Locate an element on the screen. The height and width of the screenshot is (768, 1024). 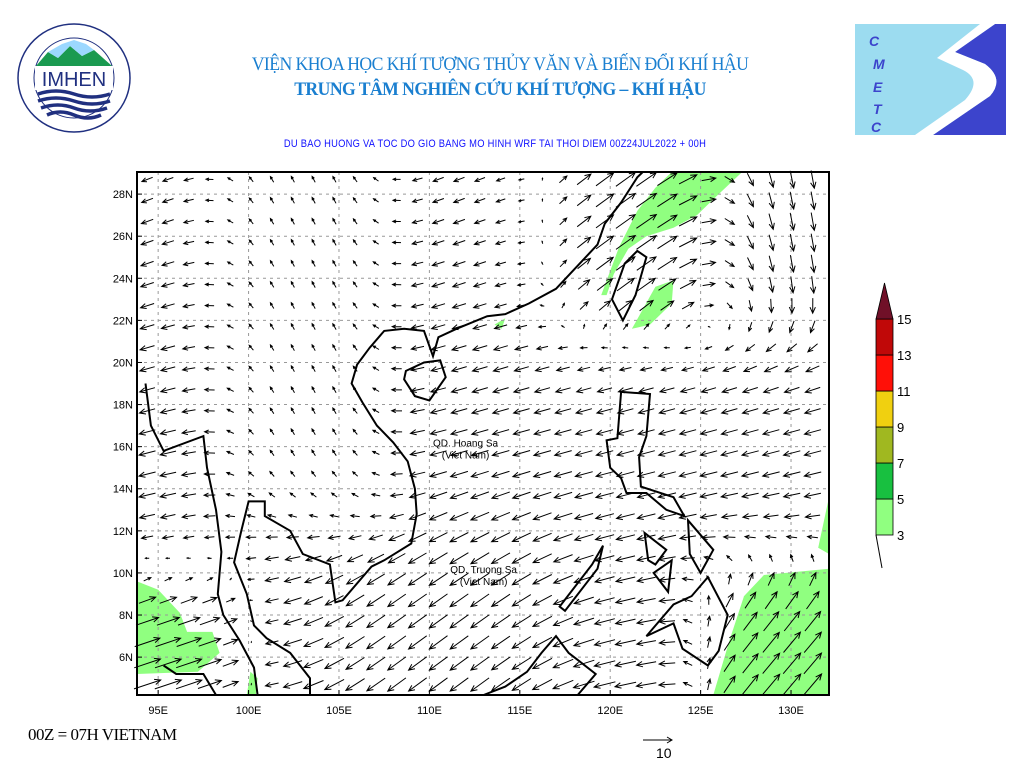
legend-swatch is located at coordinates (884, 373).